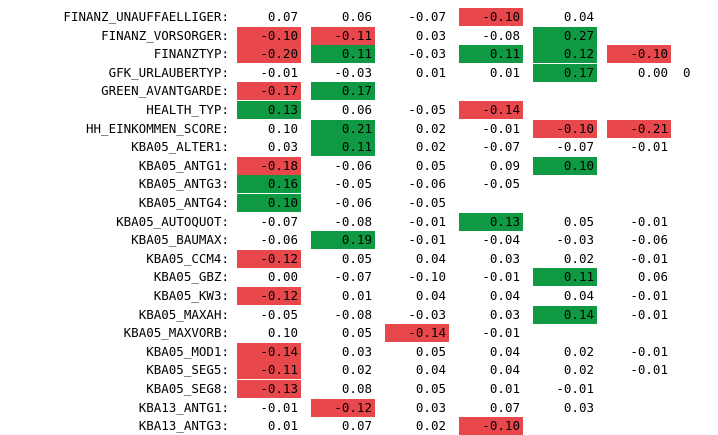 The image size is (718, 435). What do you see at coordinates (269, 54) in the screenshot?
I see `table-cell: -0.20` at bounding box center [269, 54].